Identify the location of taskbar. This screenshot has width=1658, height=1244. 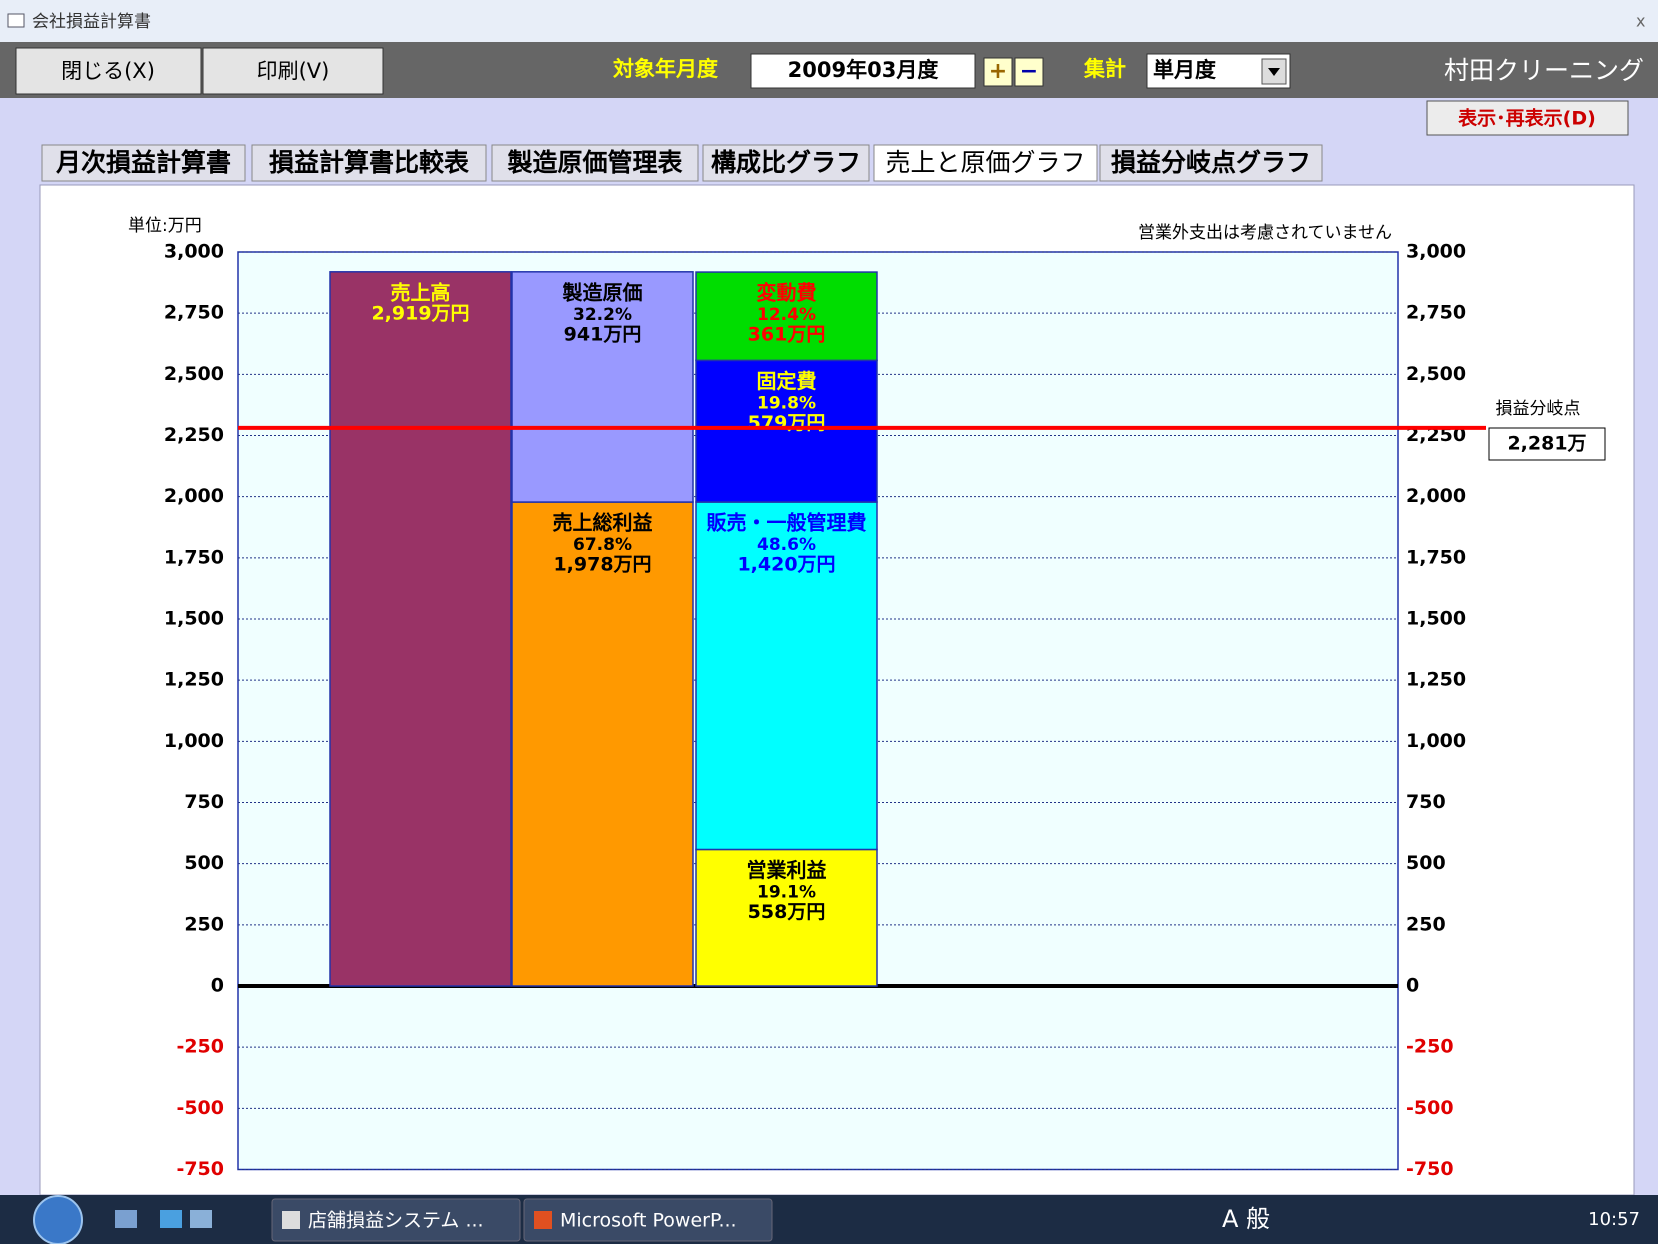
(829, 1219).